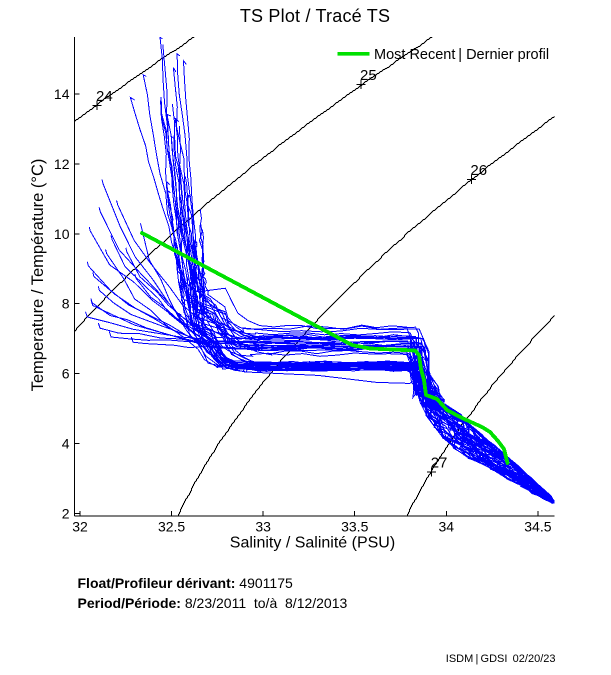  Describe the element at coordinates (185, 583) in the screenshot. I see `svg-text:Float/Profileur dérivant: 4901: Float/Profileur dérivant: 4901175` at that location.